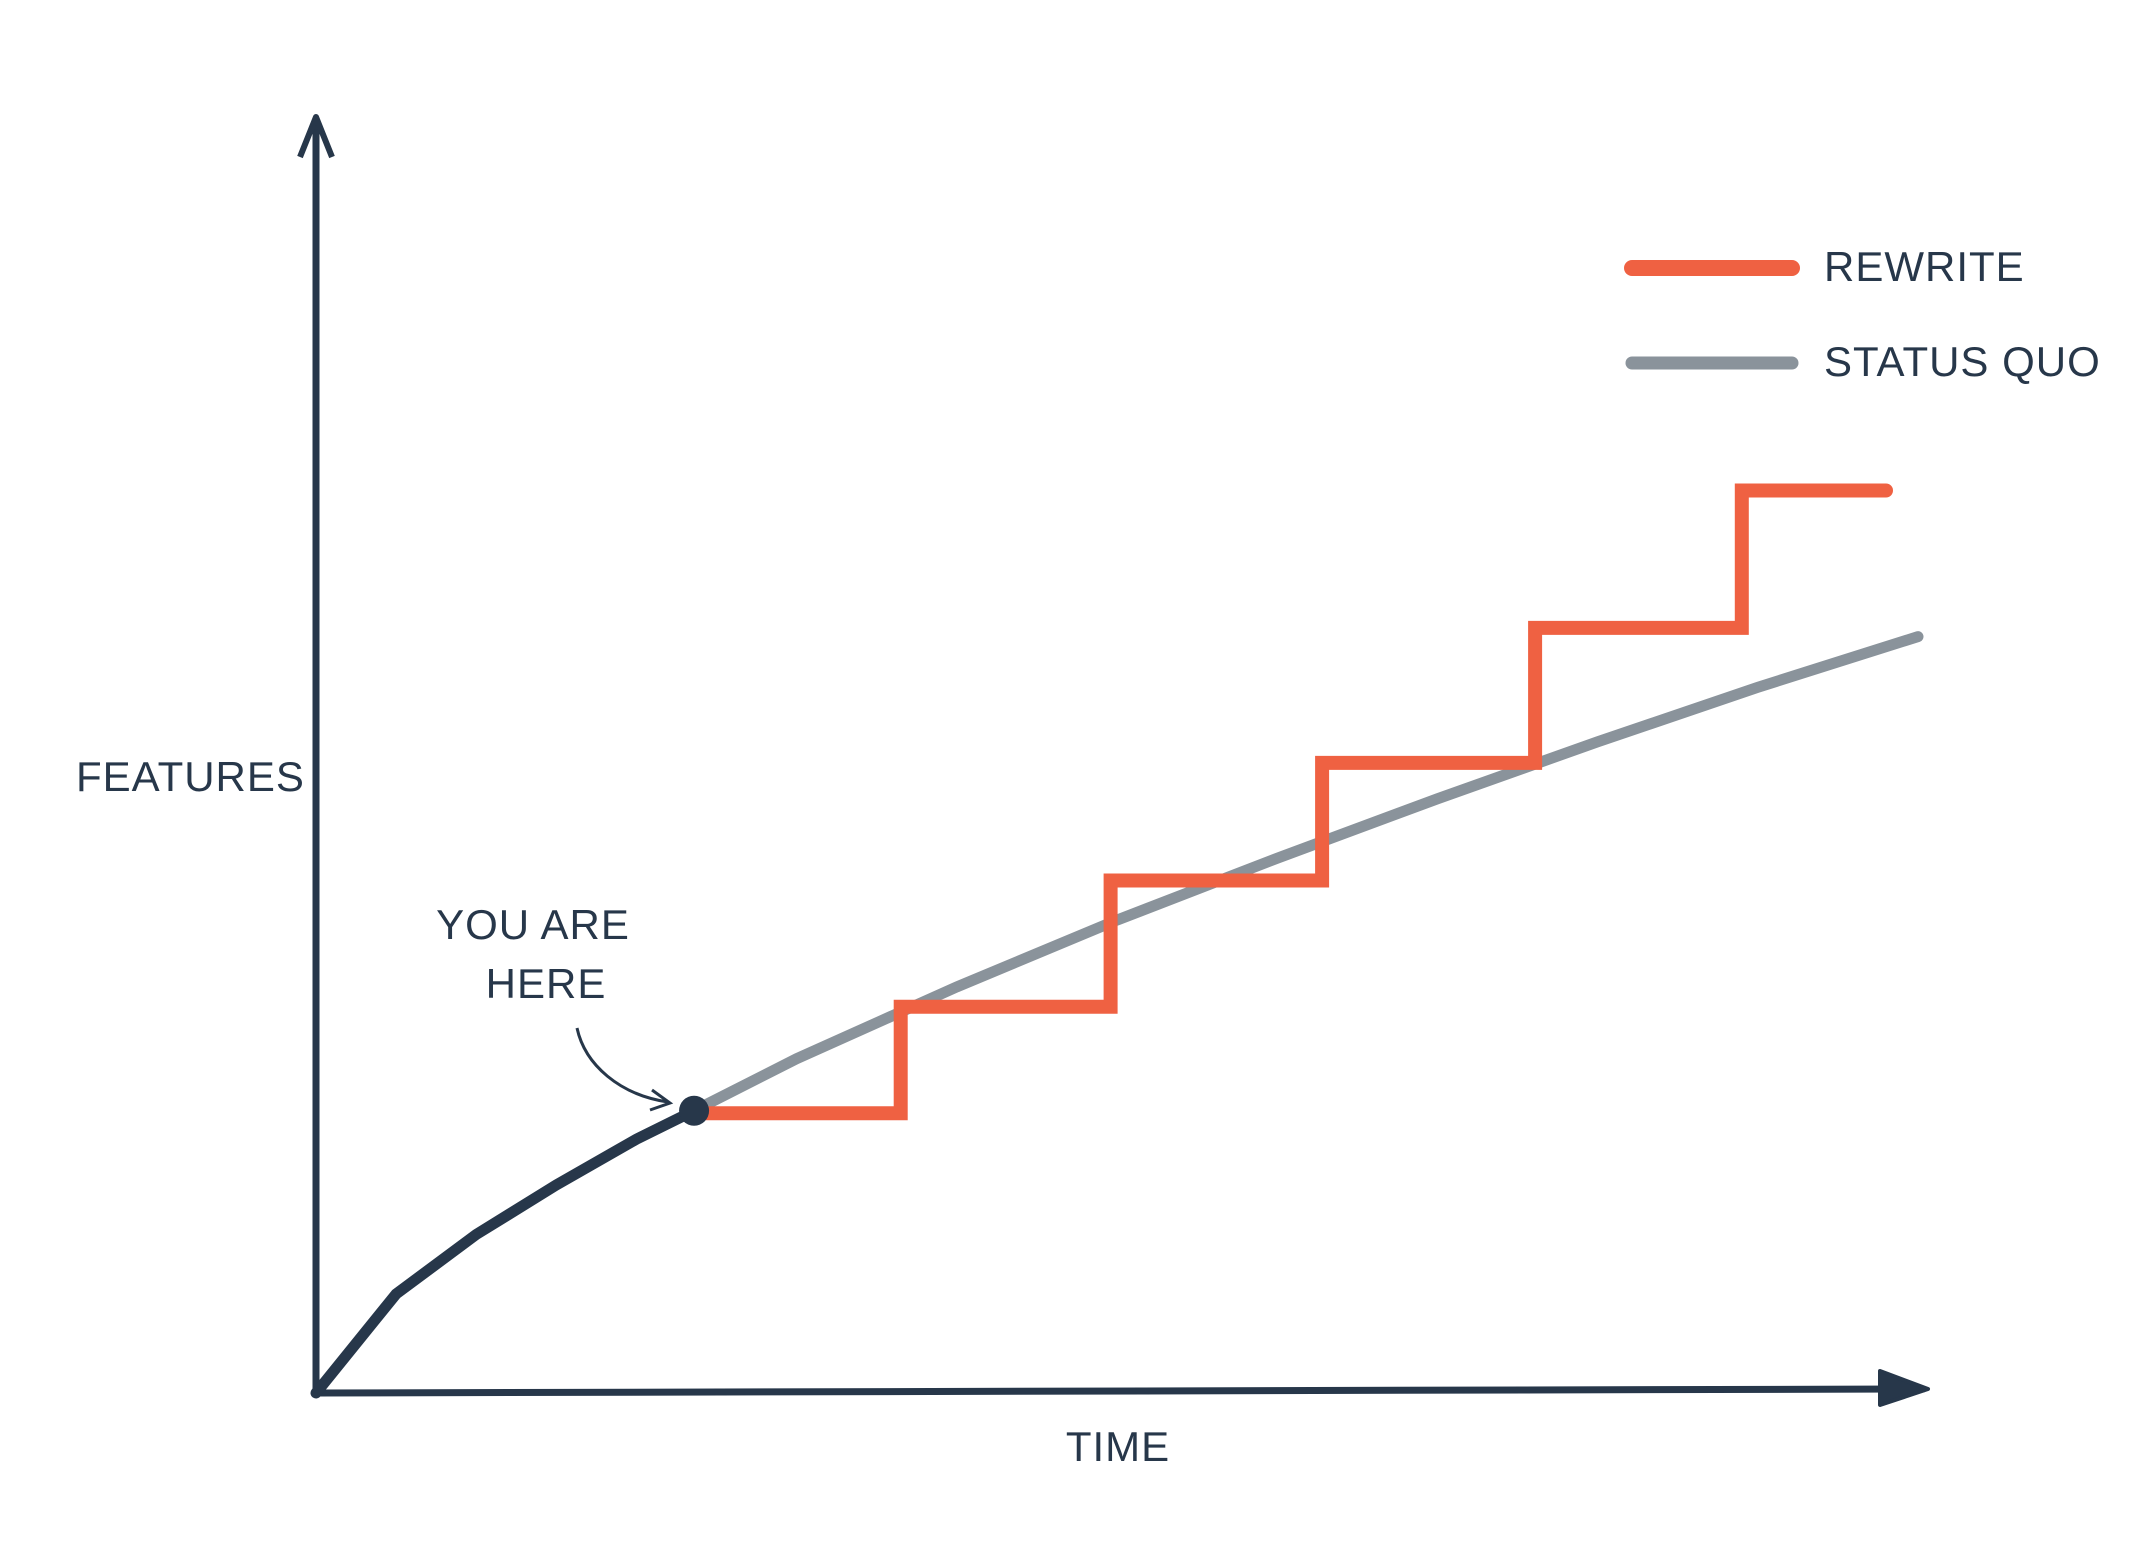 Image resolution: width=2143 pixels, height=1558 pixels. What do you see at coordinates (1962, 361) in the screenshot?
I see `legend-label: STATUS QUO` at bounding box center [1962, 361].